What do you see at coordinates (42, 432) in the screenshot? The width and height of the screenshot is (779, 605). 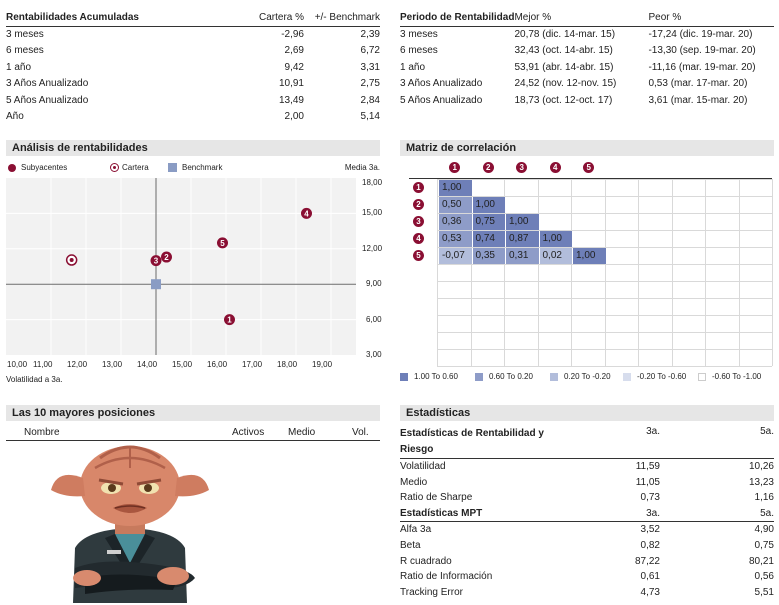 I see `col-nombre: Nombre` at bounding box center [42, 432].